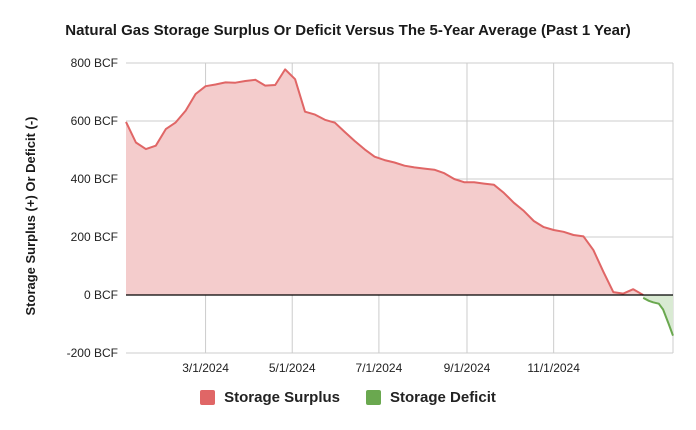 The height and width of the screenshot is (430, 696). Describe the element at coordinates (379, 368) in the screenshot. I see `x-tick-label: 7/1/2024` at that location.